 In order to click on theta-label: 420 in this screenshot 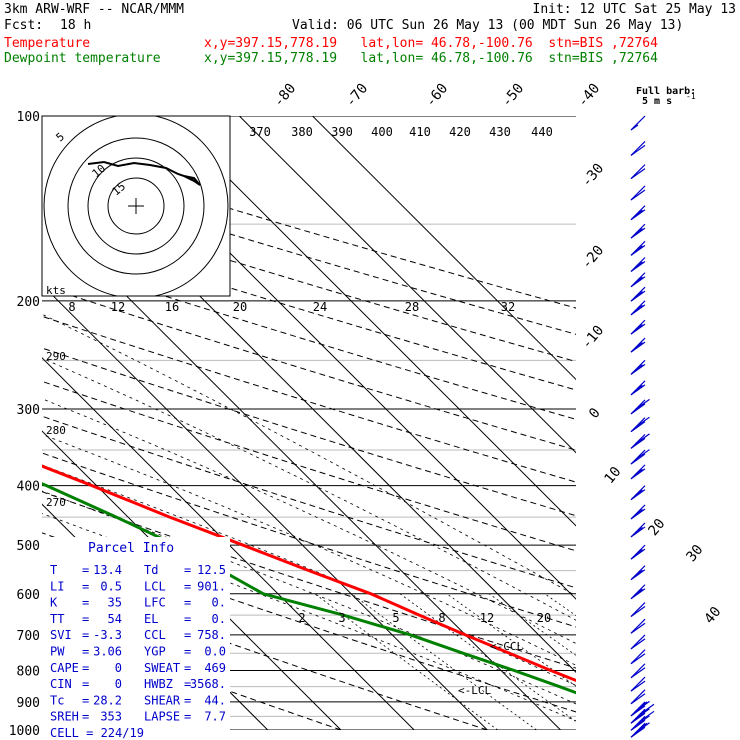, I will do `click(460, 132)`.